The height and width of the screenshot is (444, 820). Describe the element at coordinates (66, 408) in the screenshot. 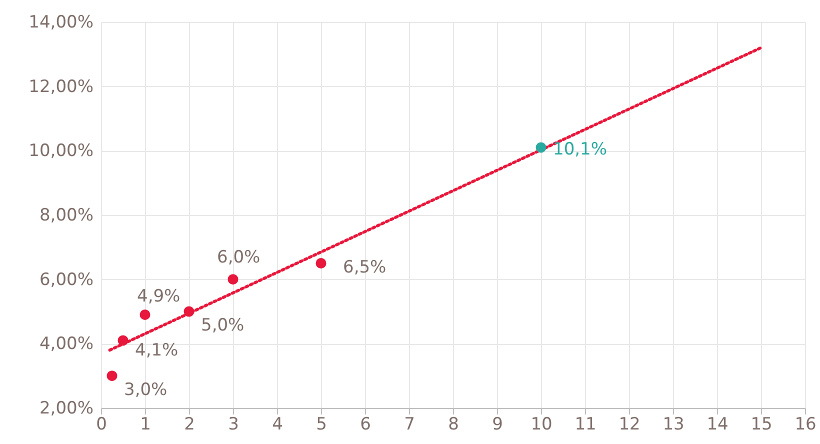

I see `y-tick-label: 2,00%` at that location.